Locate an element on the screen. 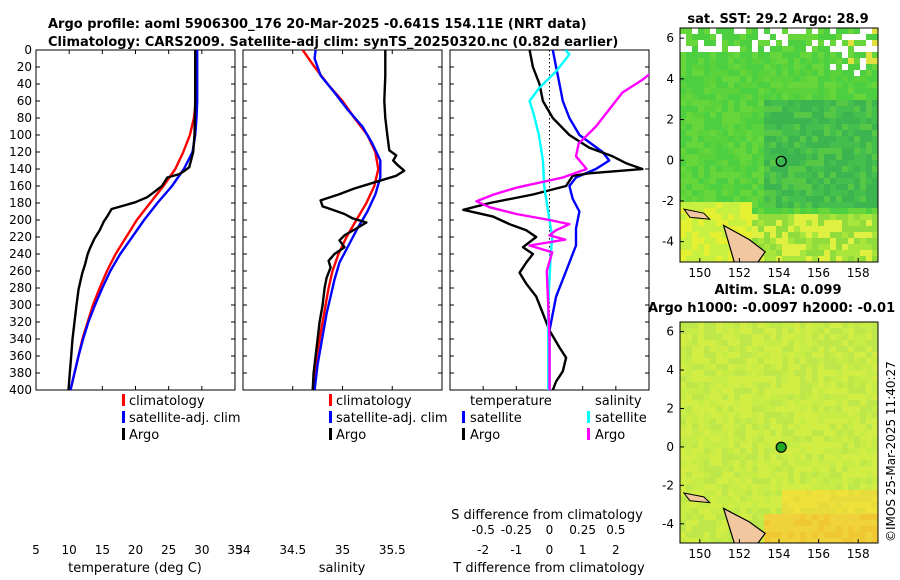 The image size is (900, 580). island-landmass is located at coordinates (697, 498).